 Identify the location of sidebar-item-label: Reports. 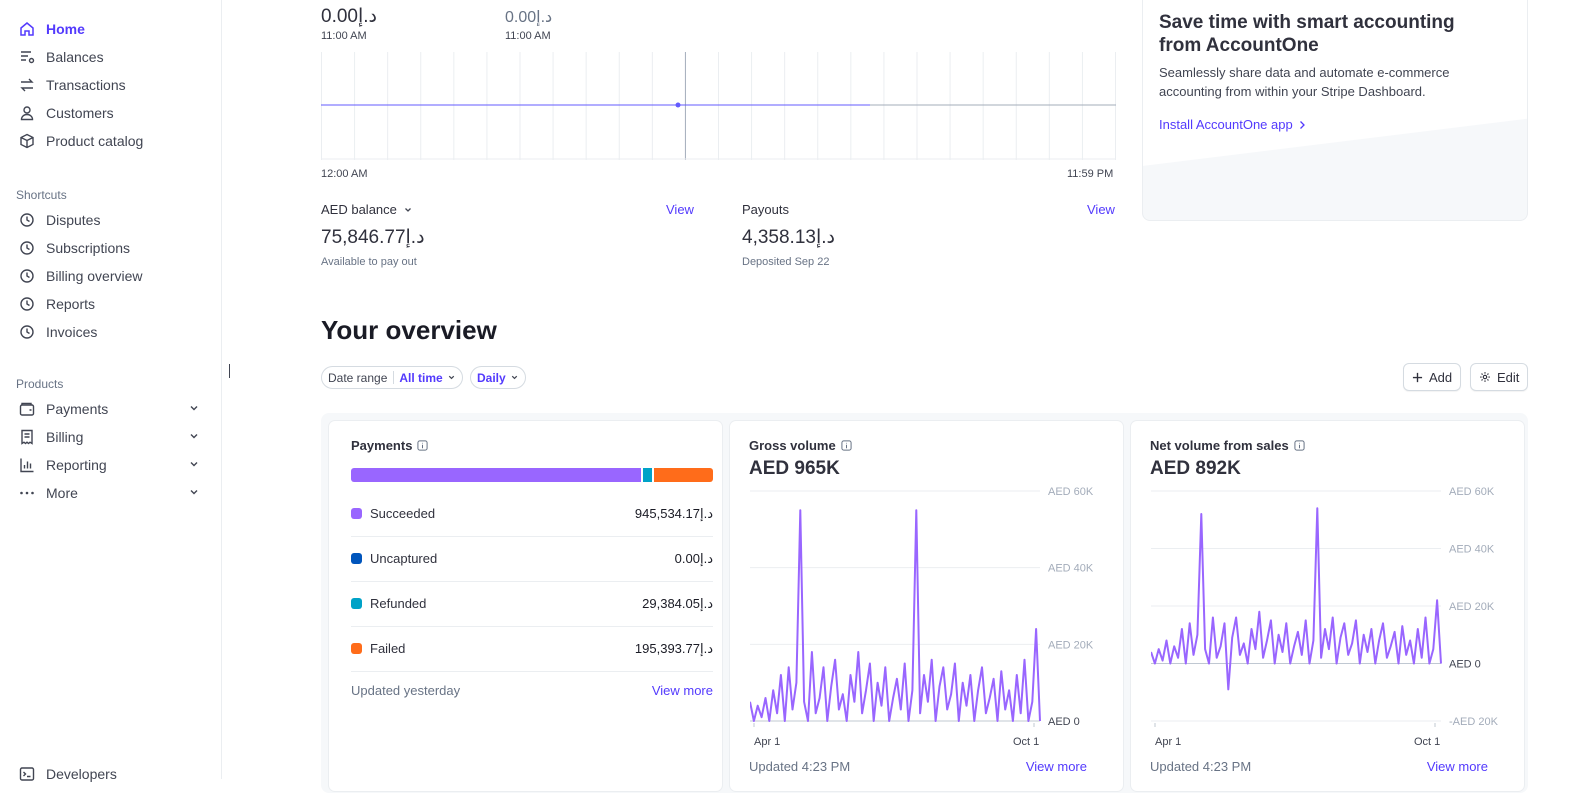
(71, 304).